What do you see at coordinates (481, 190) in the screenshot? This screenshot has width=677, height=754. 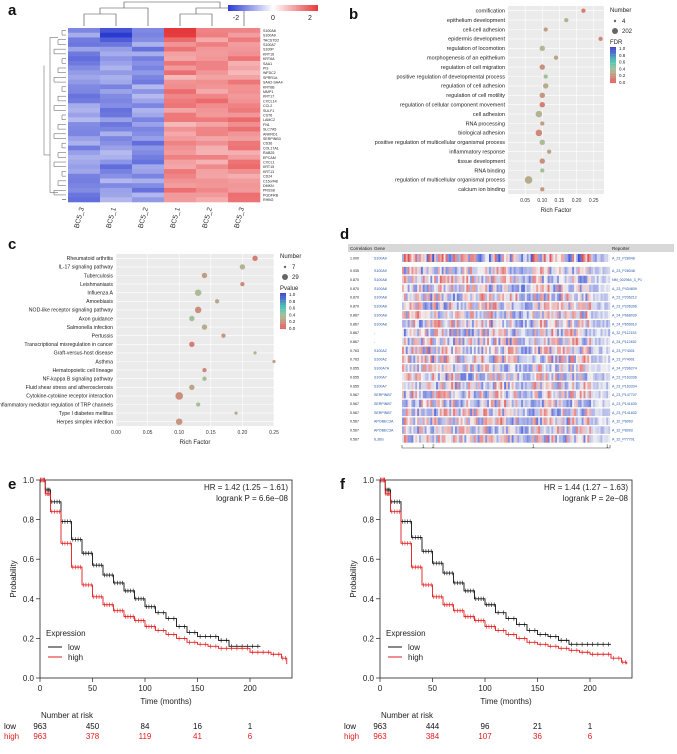 I see `term-label: calcium ion binding` at bounding box center [481, 190].